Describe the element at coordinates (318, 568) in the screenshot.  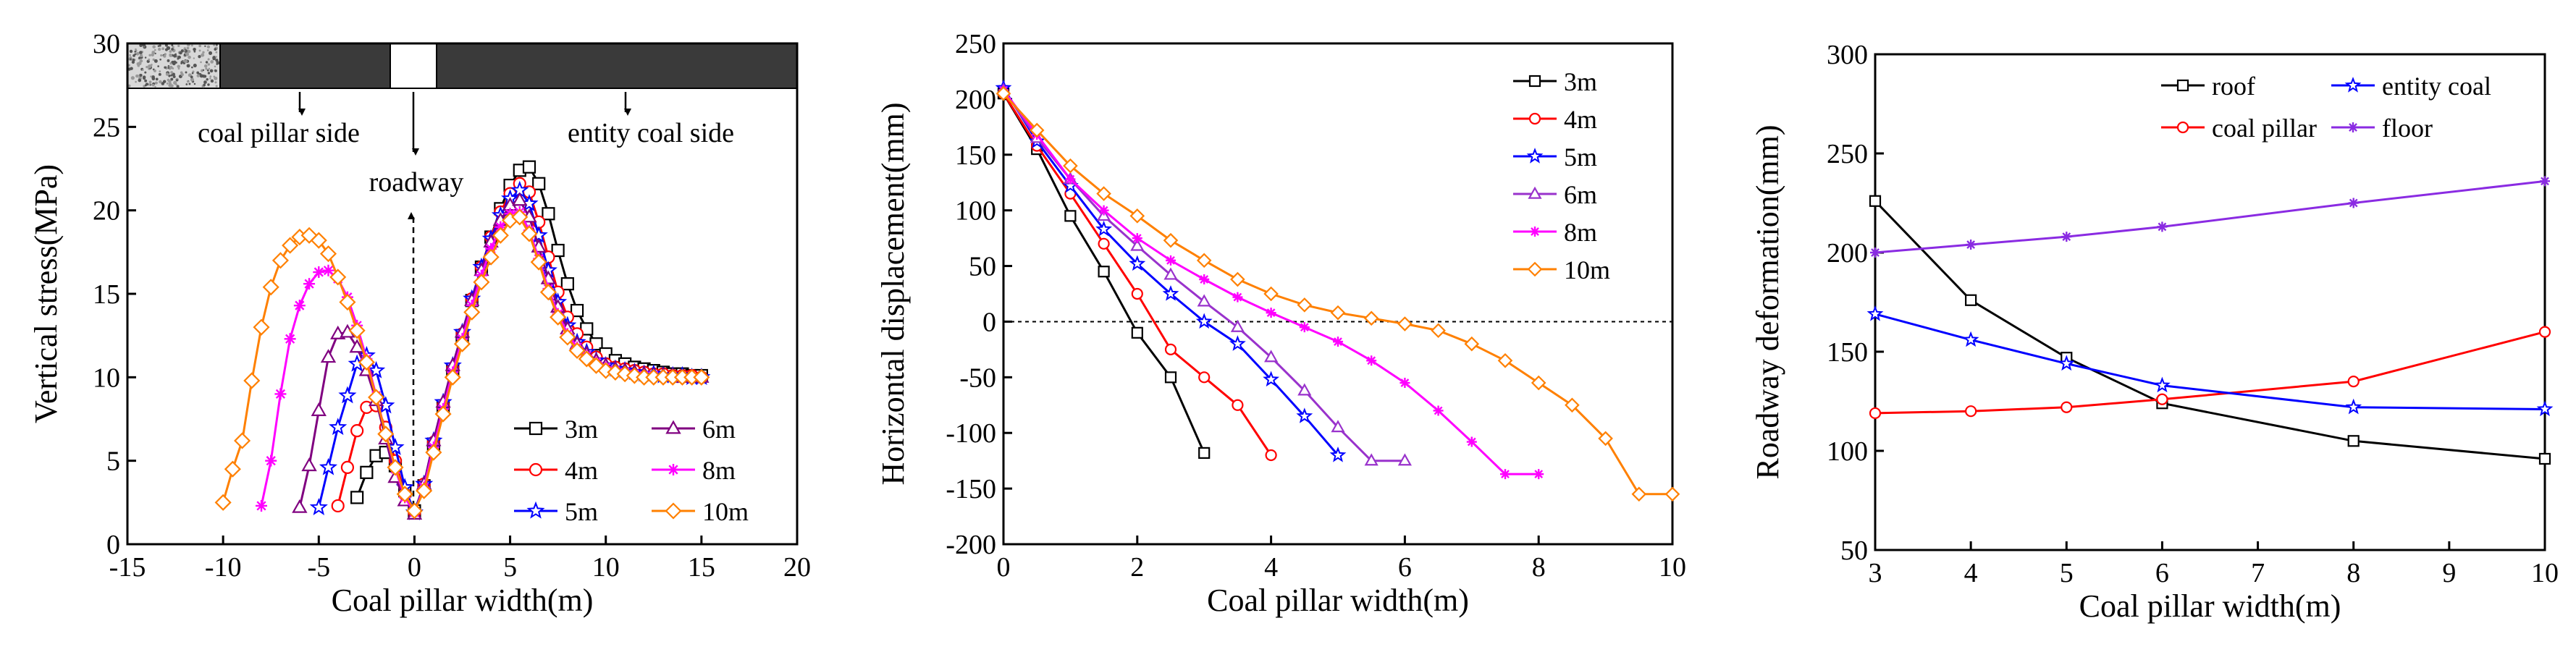
I see `x-tick-label: -5` at that location.